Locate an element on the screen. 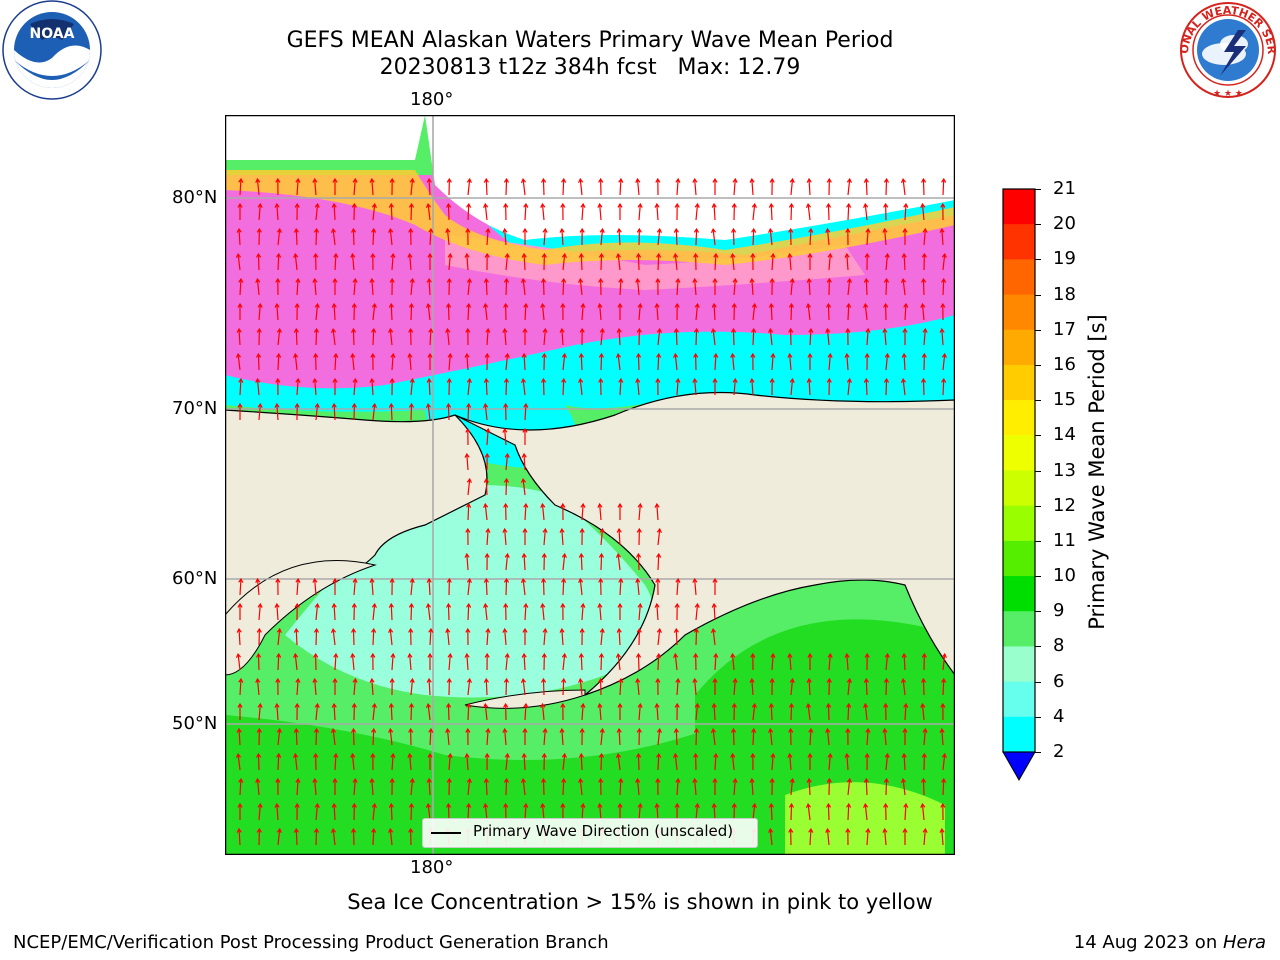 This screenshot has height=960, width=1280. colorbar-tick-label: 19 is located at coordinates (1064, 259).